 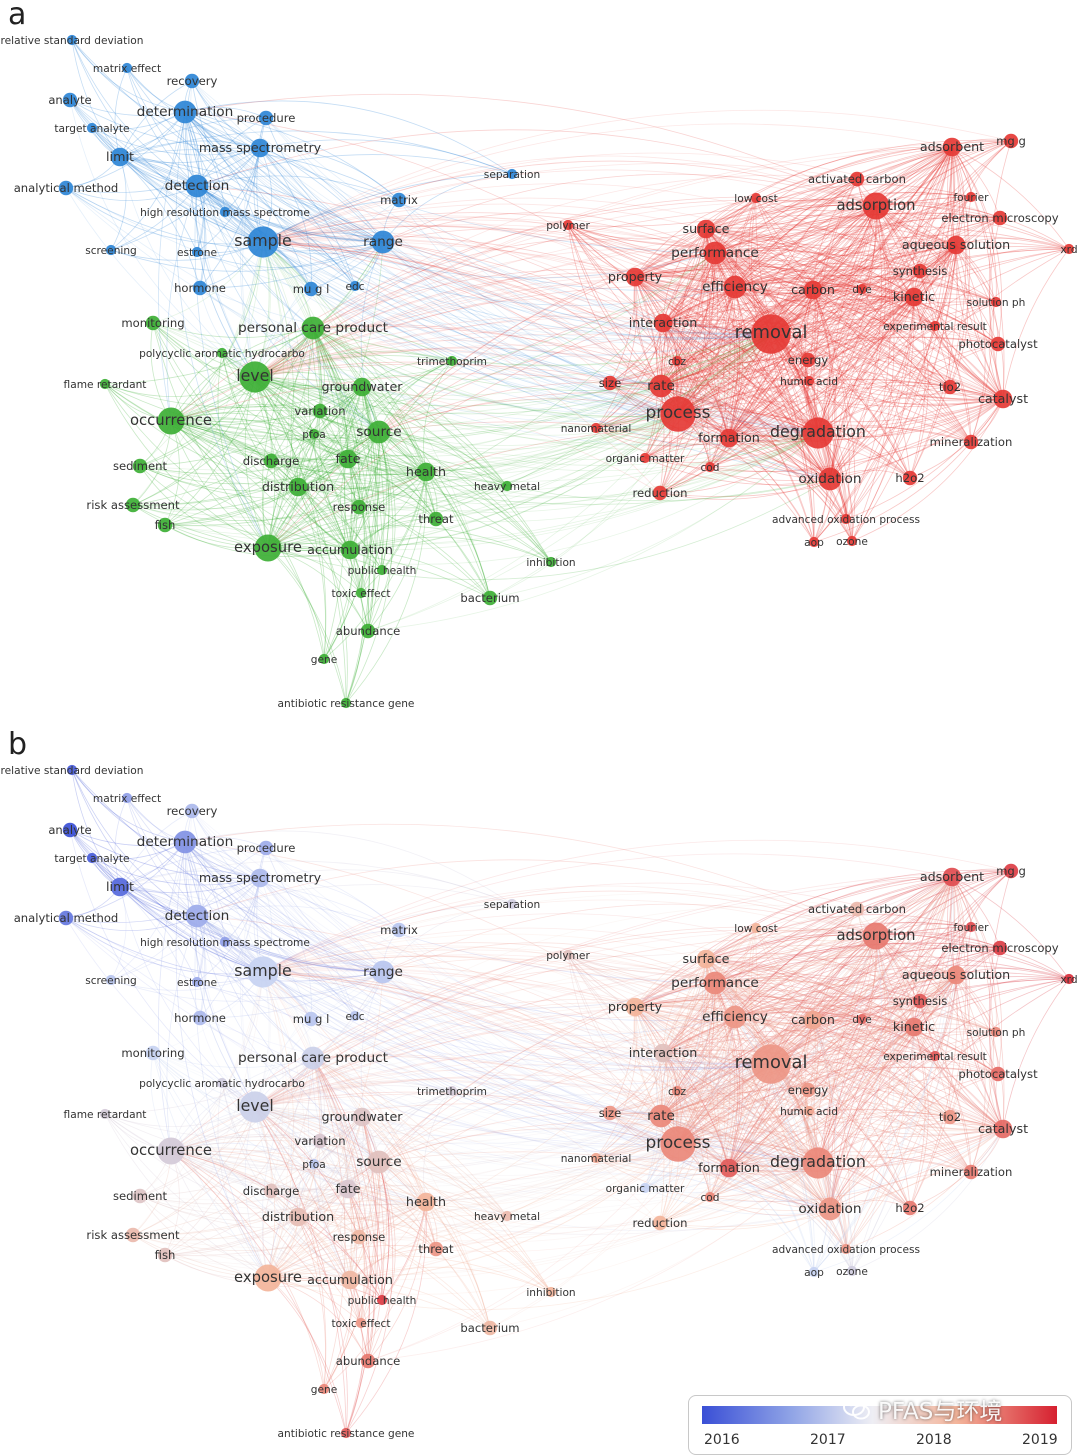 What do you see at coordinates (311, 289) in the screenshot?
I see `keyword-label: mu g l` at bounding box center [311, 289].